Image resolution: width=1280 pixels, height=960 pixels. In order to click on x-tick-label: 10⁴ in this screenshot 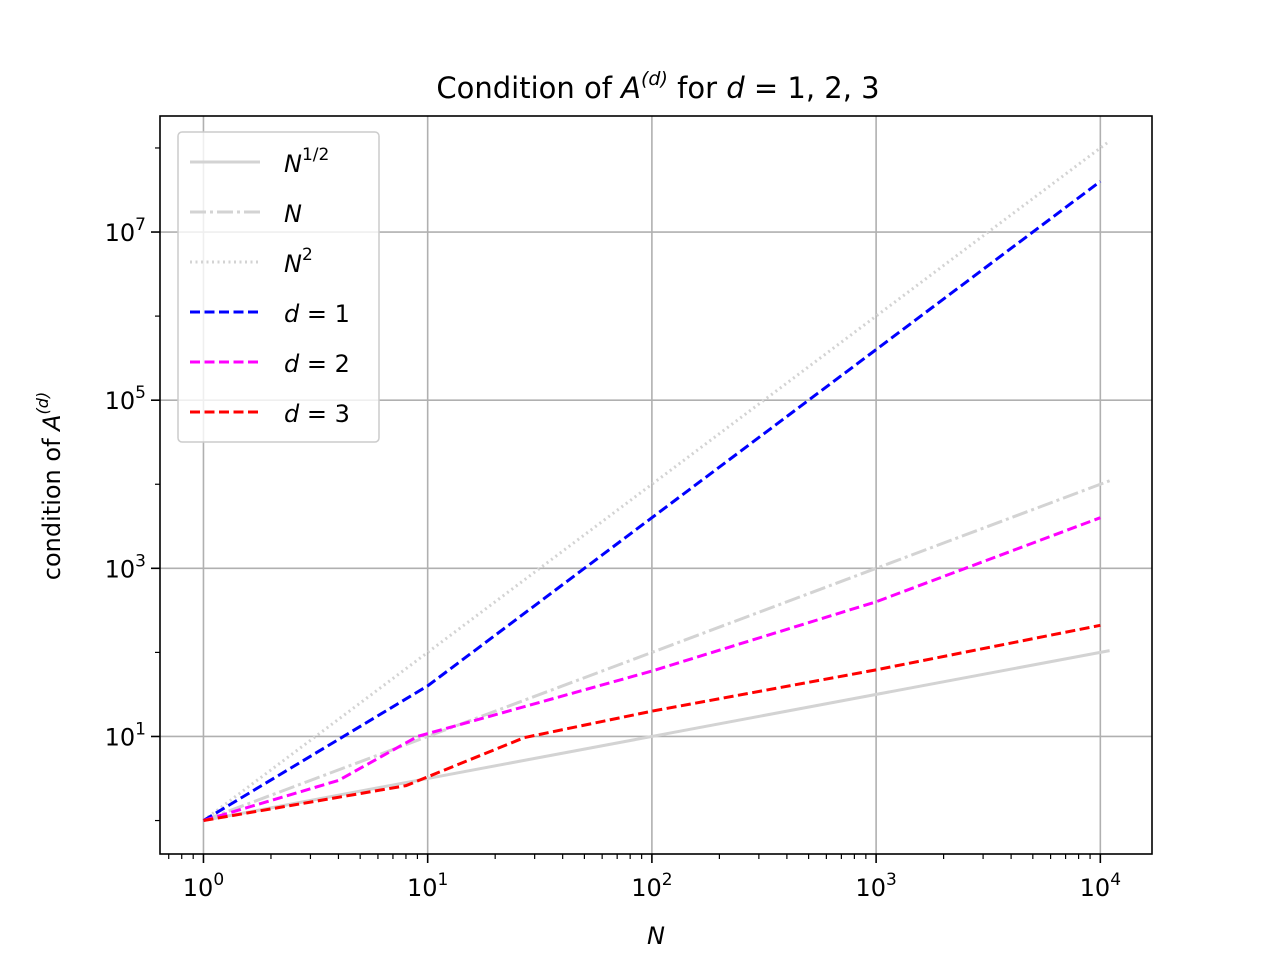, I will do `click(1100, 886)`.